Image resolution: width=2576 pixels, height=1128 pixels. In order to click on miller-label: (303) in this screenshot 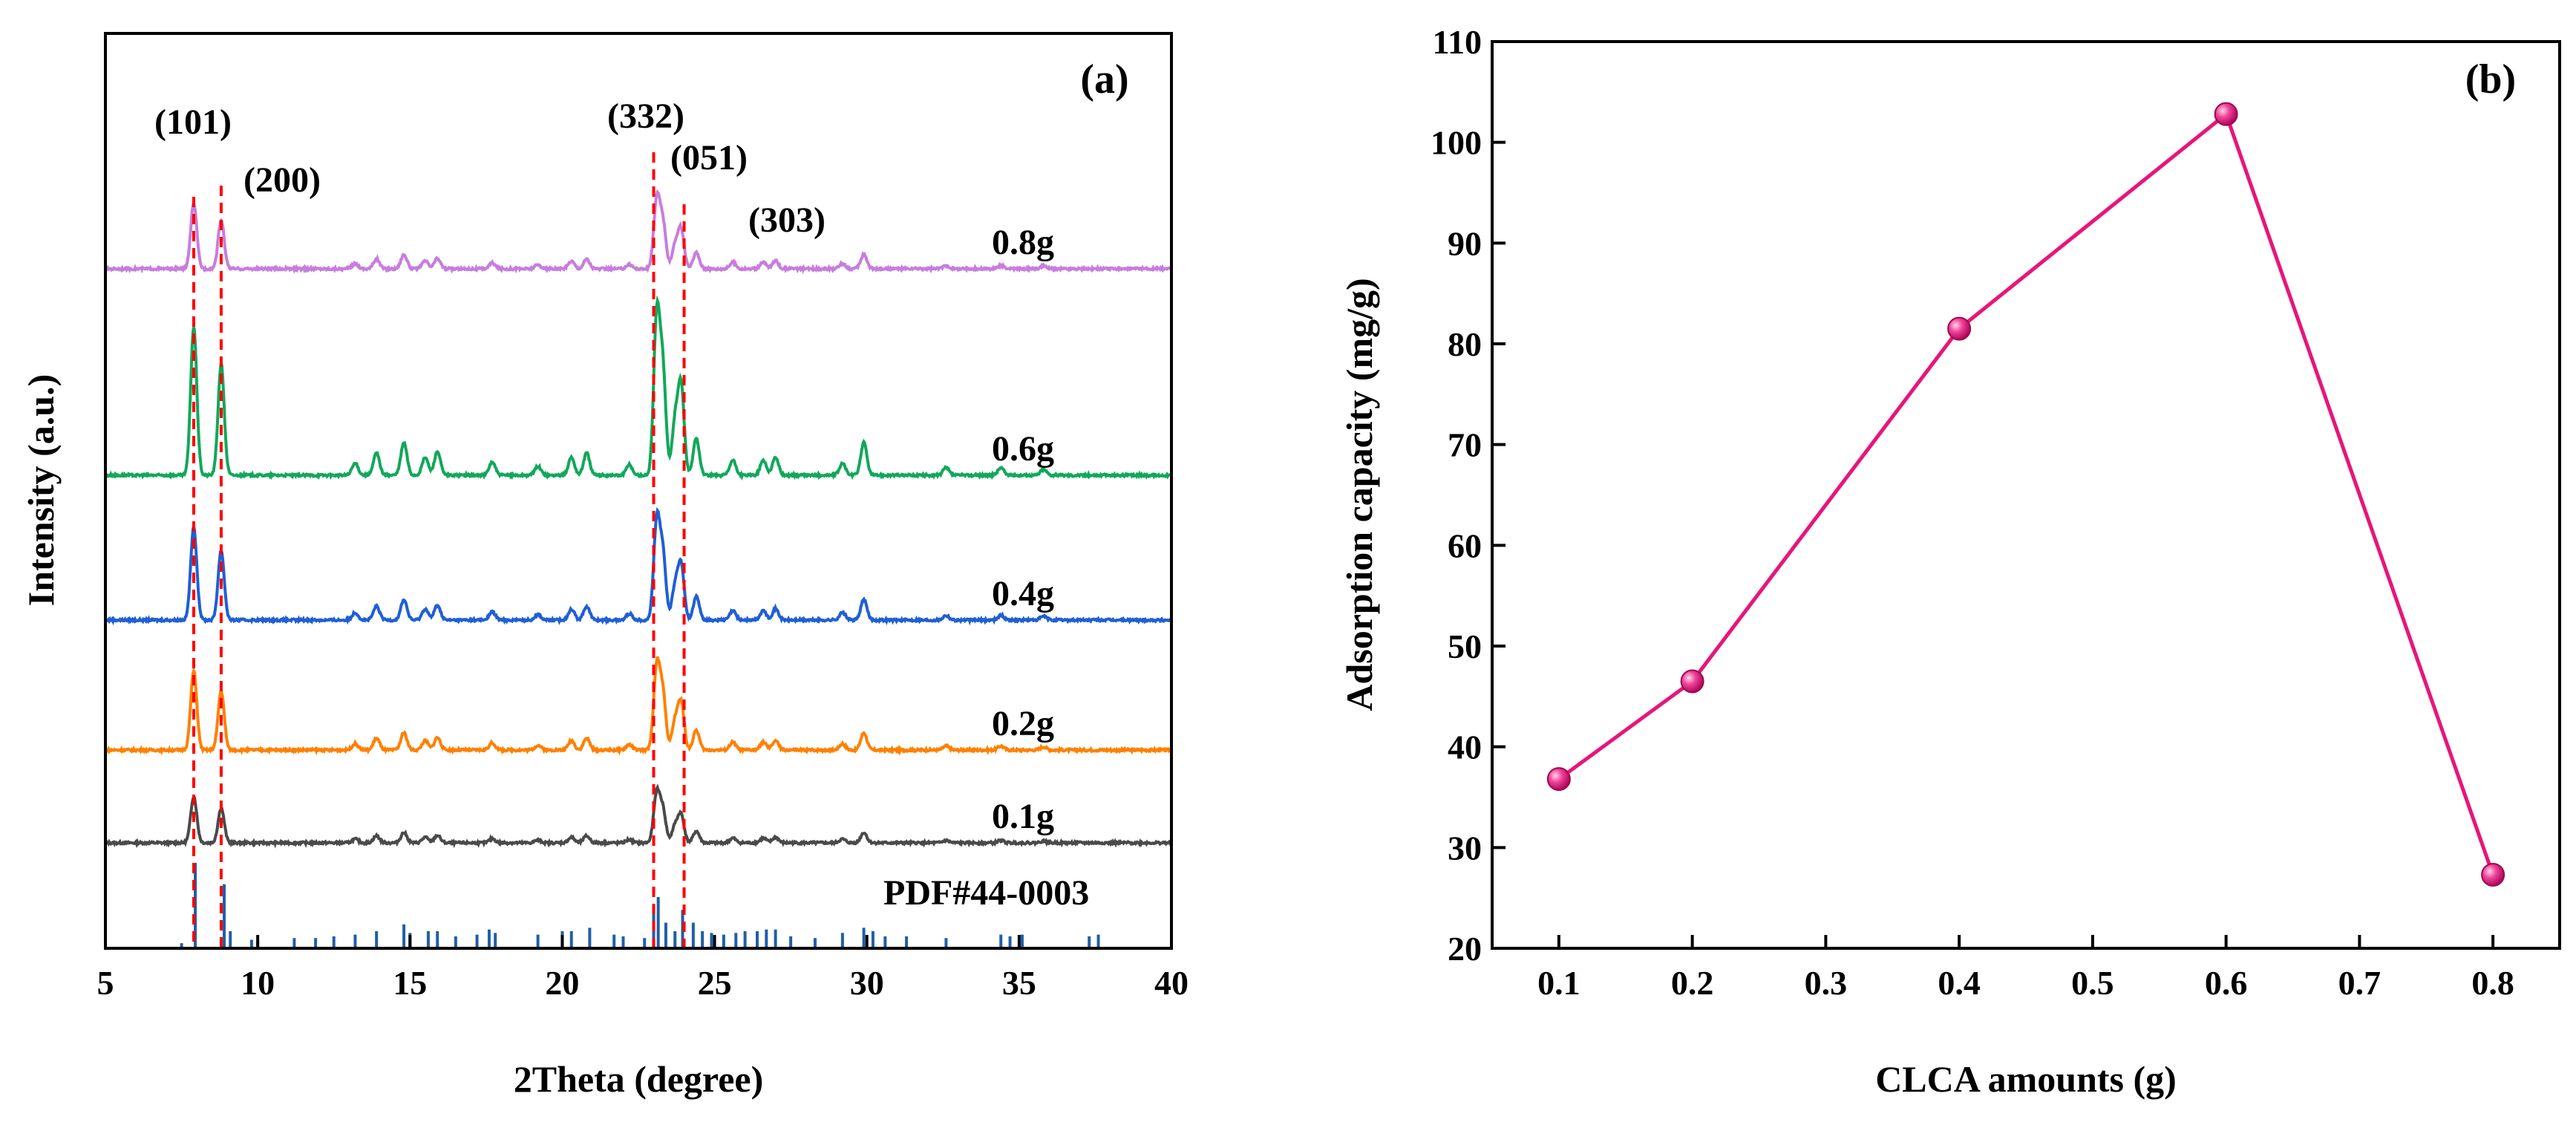, I will do `click(787, 220)`.